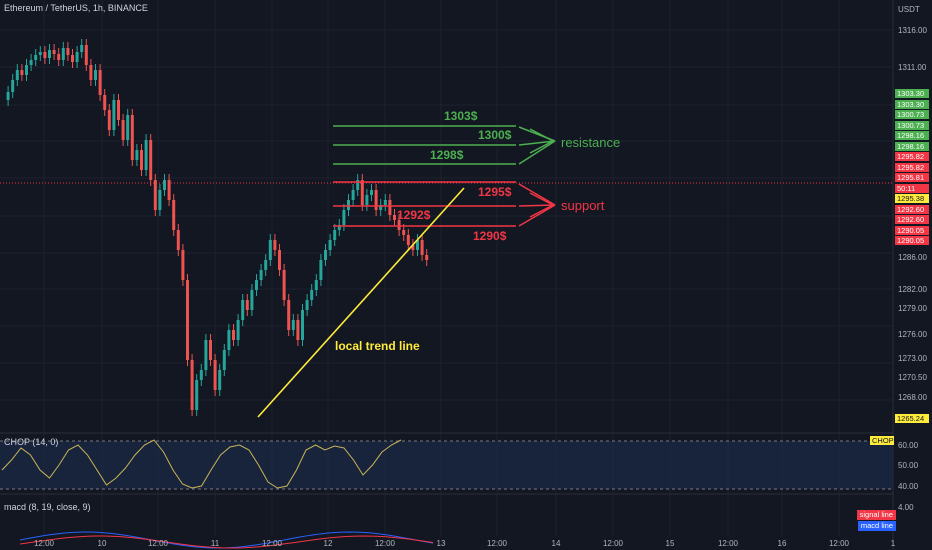 This screenshot has width=932, height=550. I want to click on resistance-lines, so click(444, 145).